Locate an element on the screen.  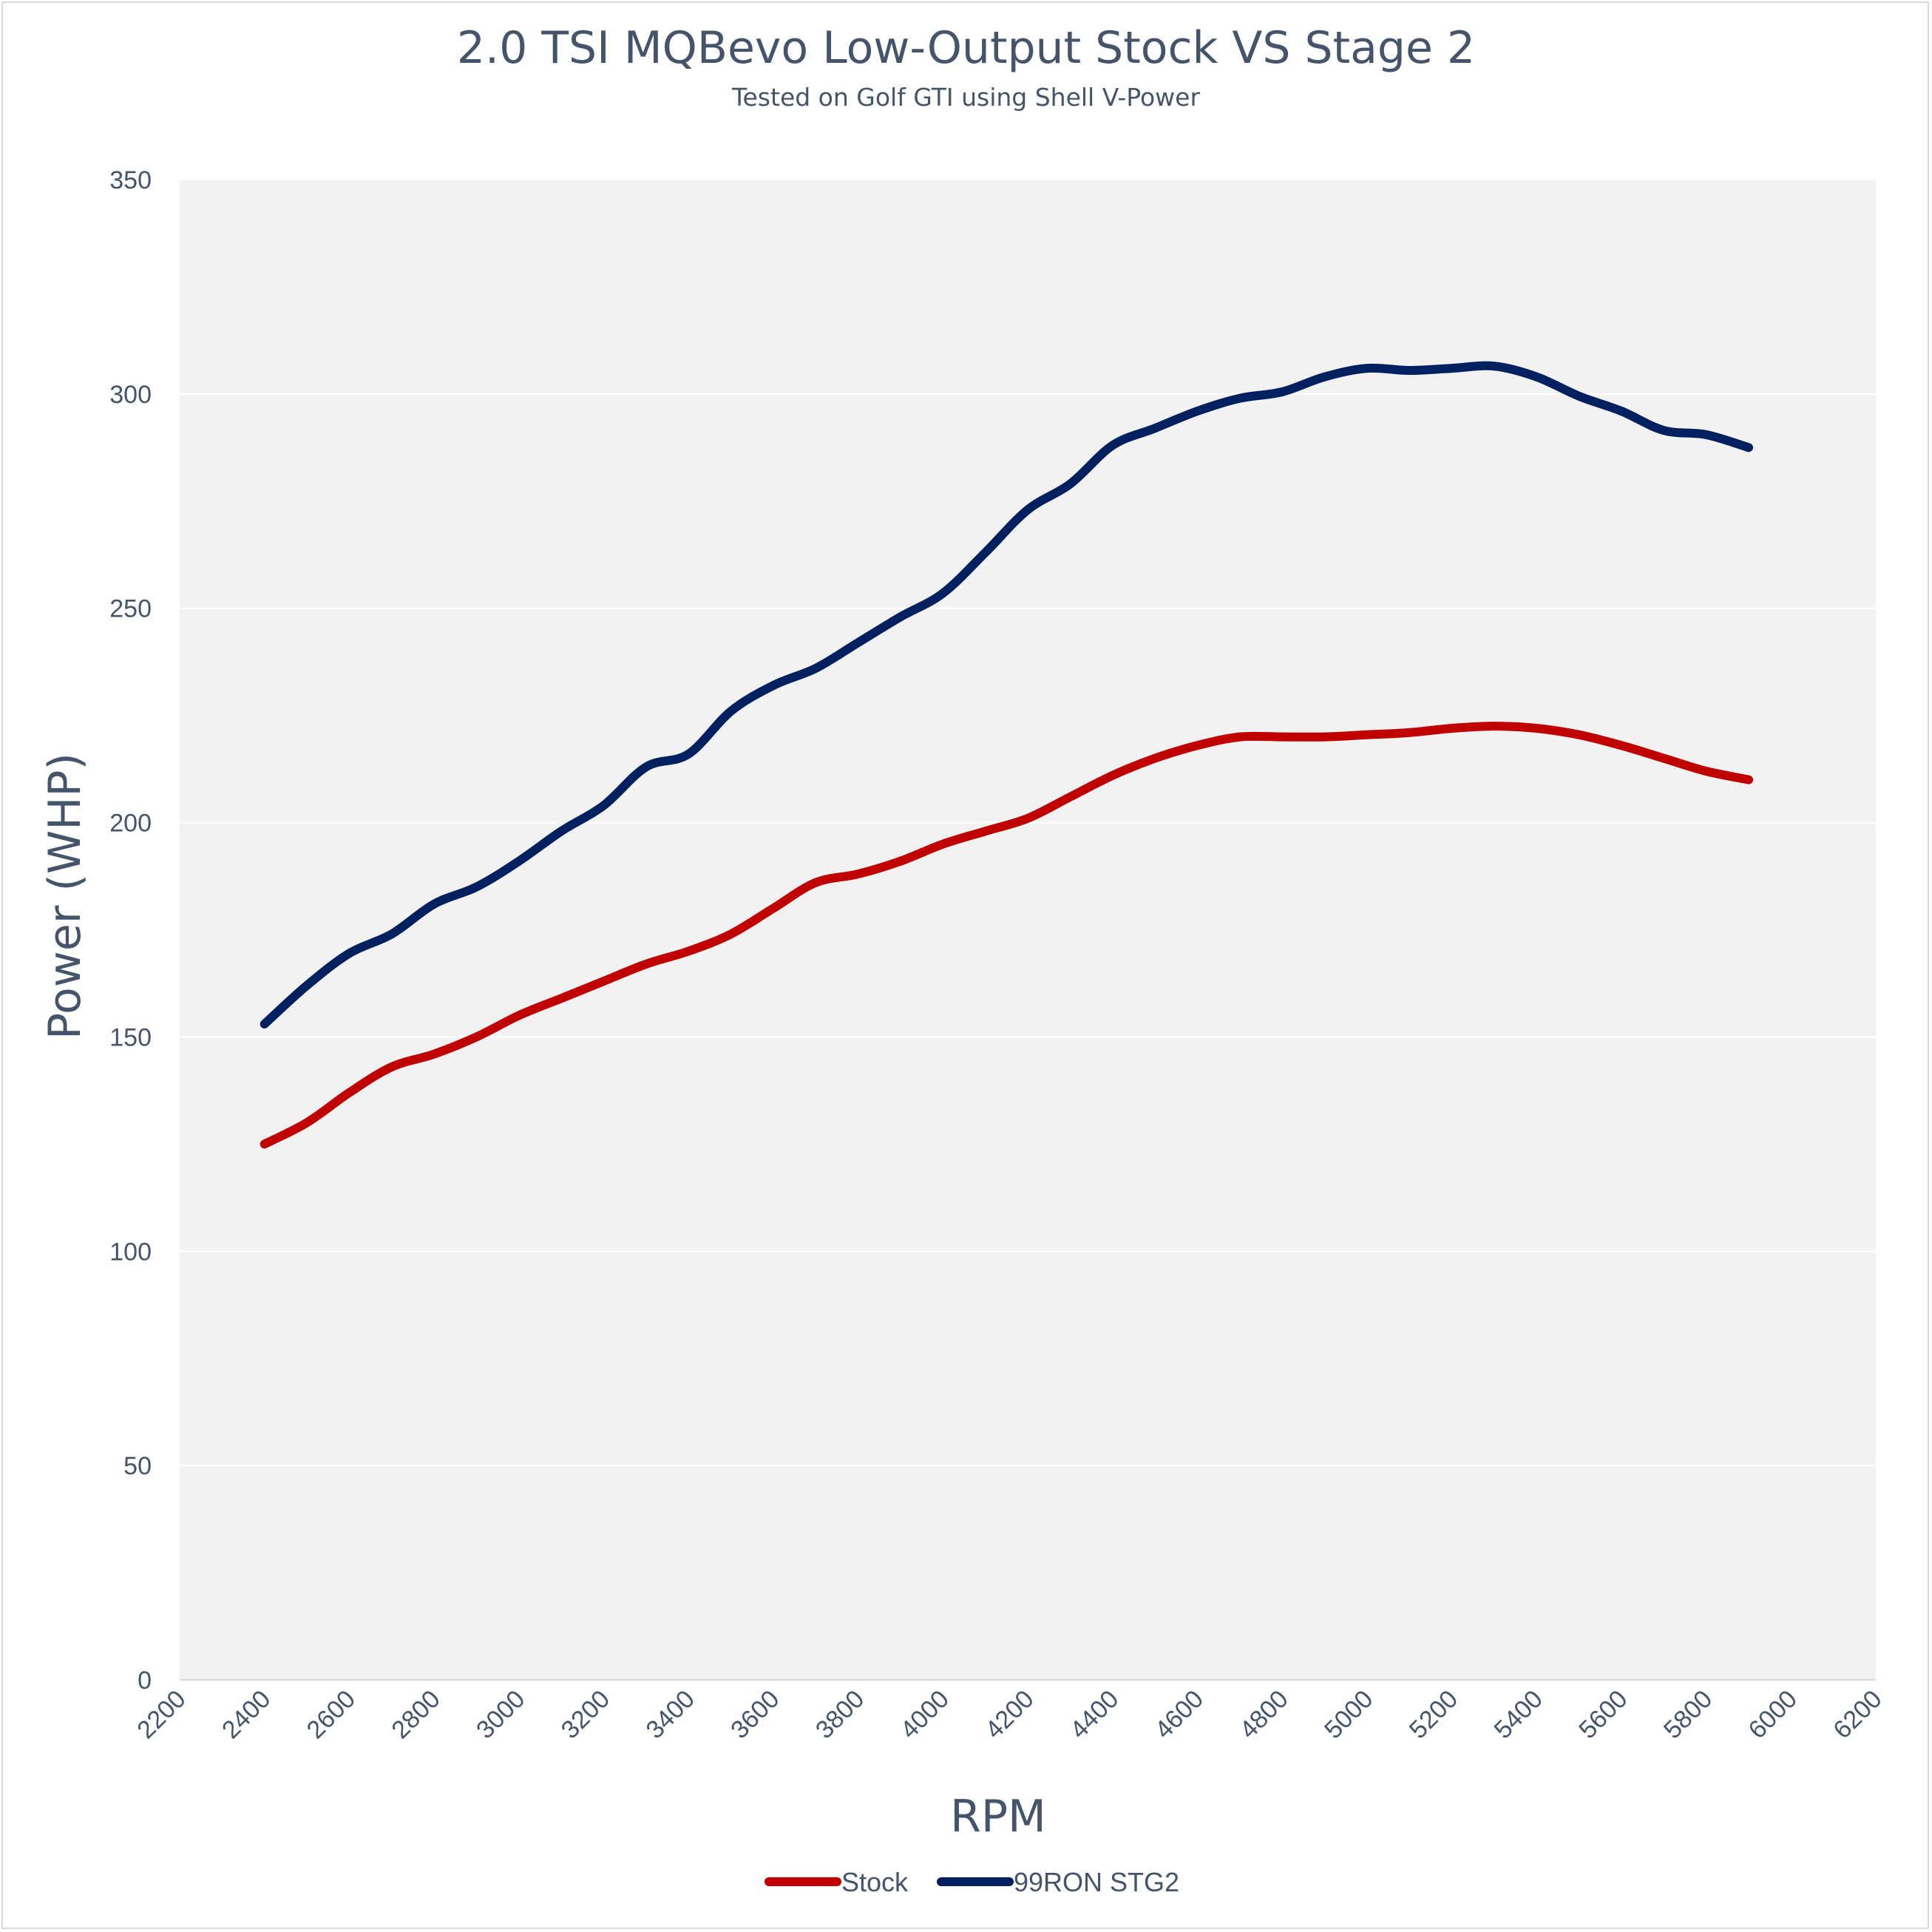
legend-label: 99RON STG2 is located at coordinates (1096, 1882).